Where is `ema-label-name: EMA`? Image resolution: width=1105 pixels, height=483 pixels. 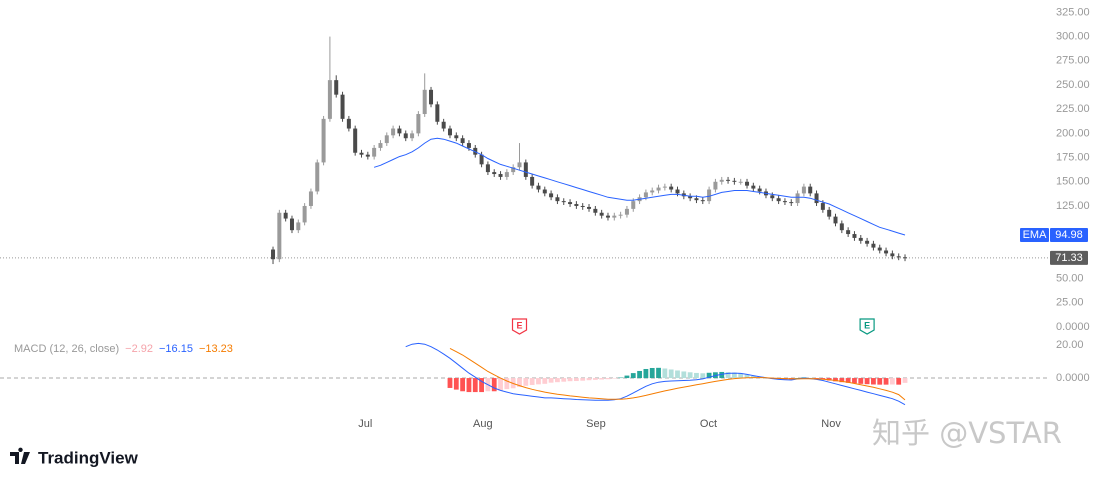 ema-label-name: EMA is located at coordinates (1035, 235).